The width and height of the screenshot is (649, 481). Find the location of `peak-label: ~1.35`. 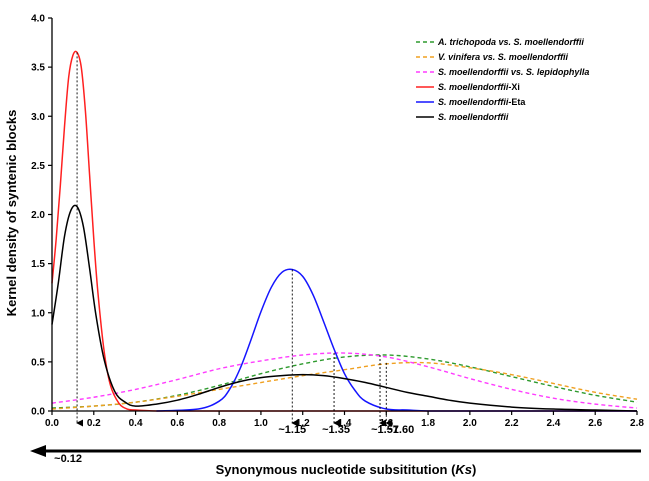

peak-label: ~1.35 is located at coordinates (336, 430).